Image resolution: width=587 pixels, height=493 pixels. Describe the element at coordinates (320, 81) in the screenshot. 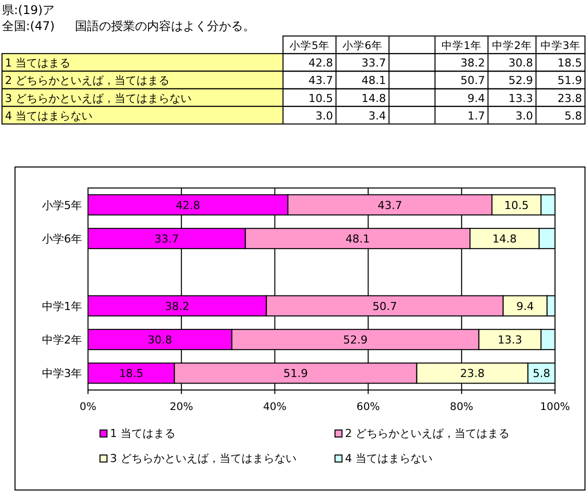

I see `text: 43.7` at that location.